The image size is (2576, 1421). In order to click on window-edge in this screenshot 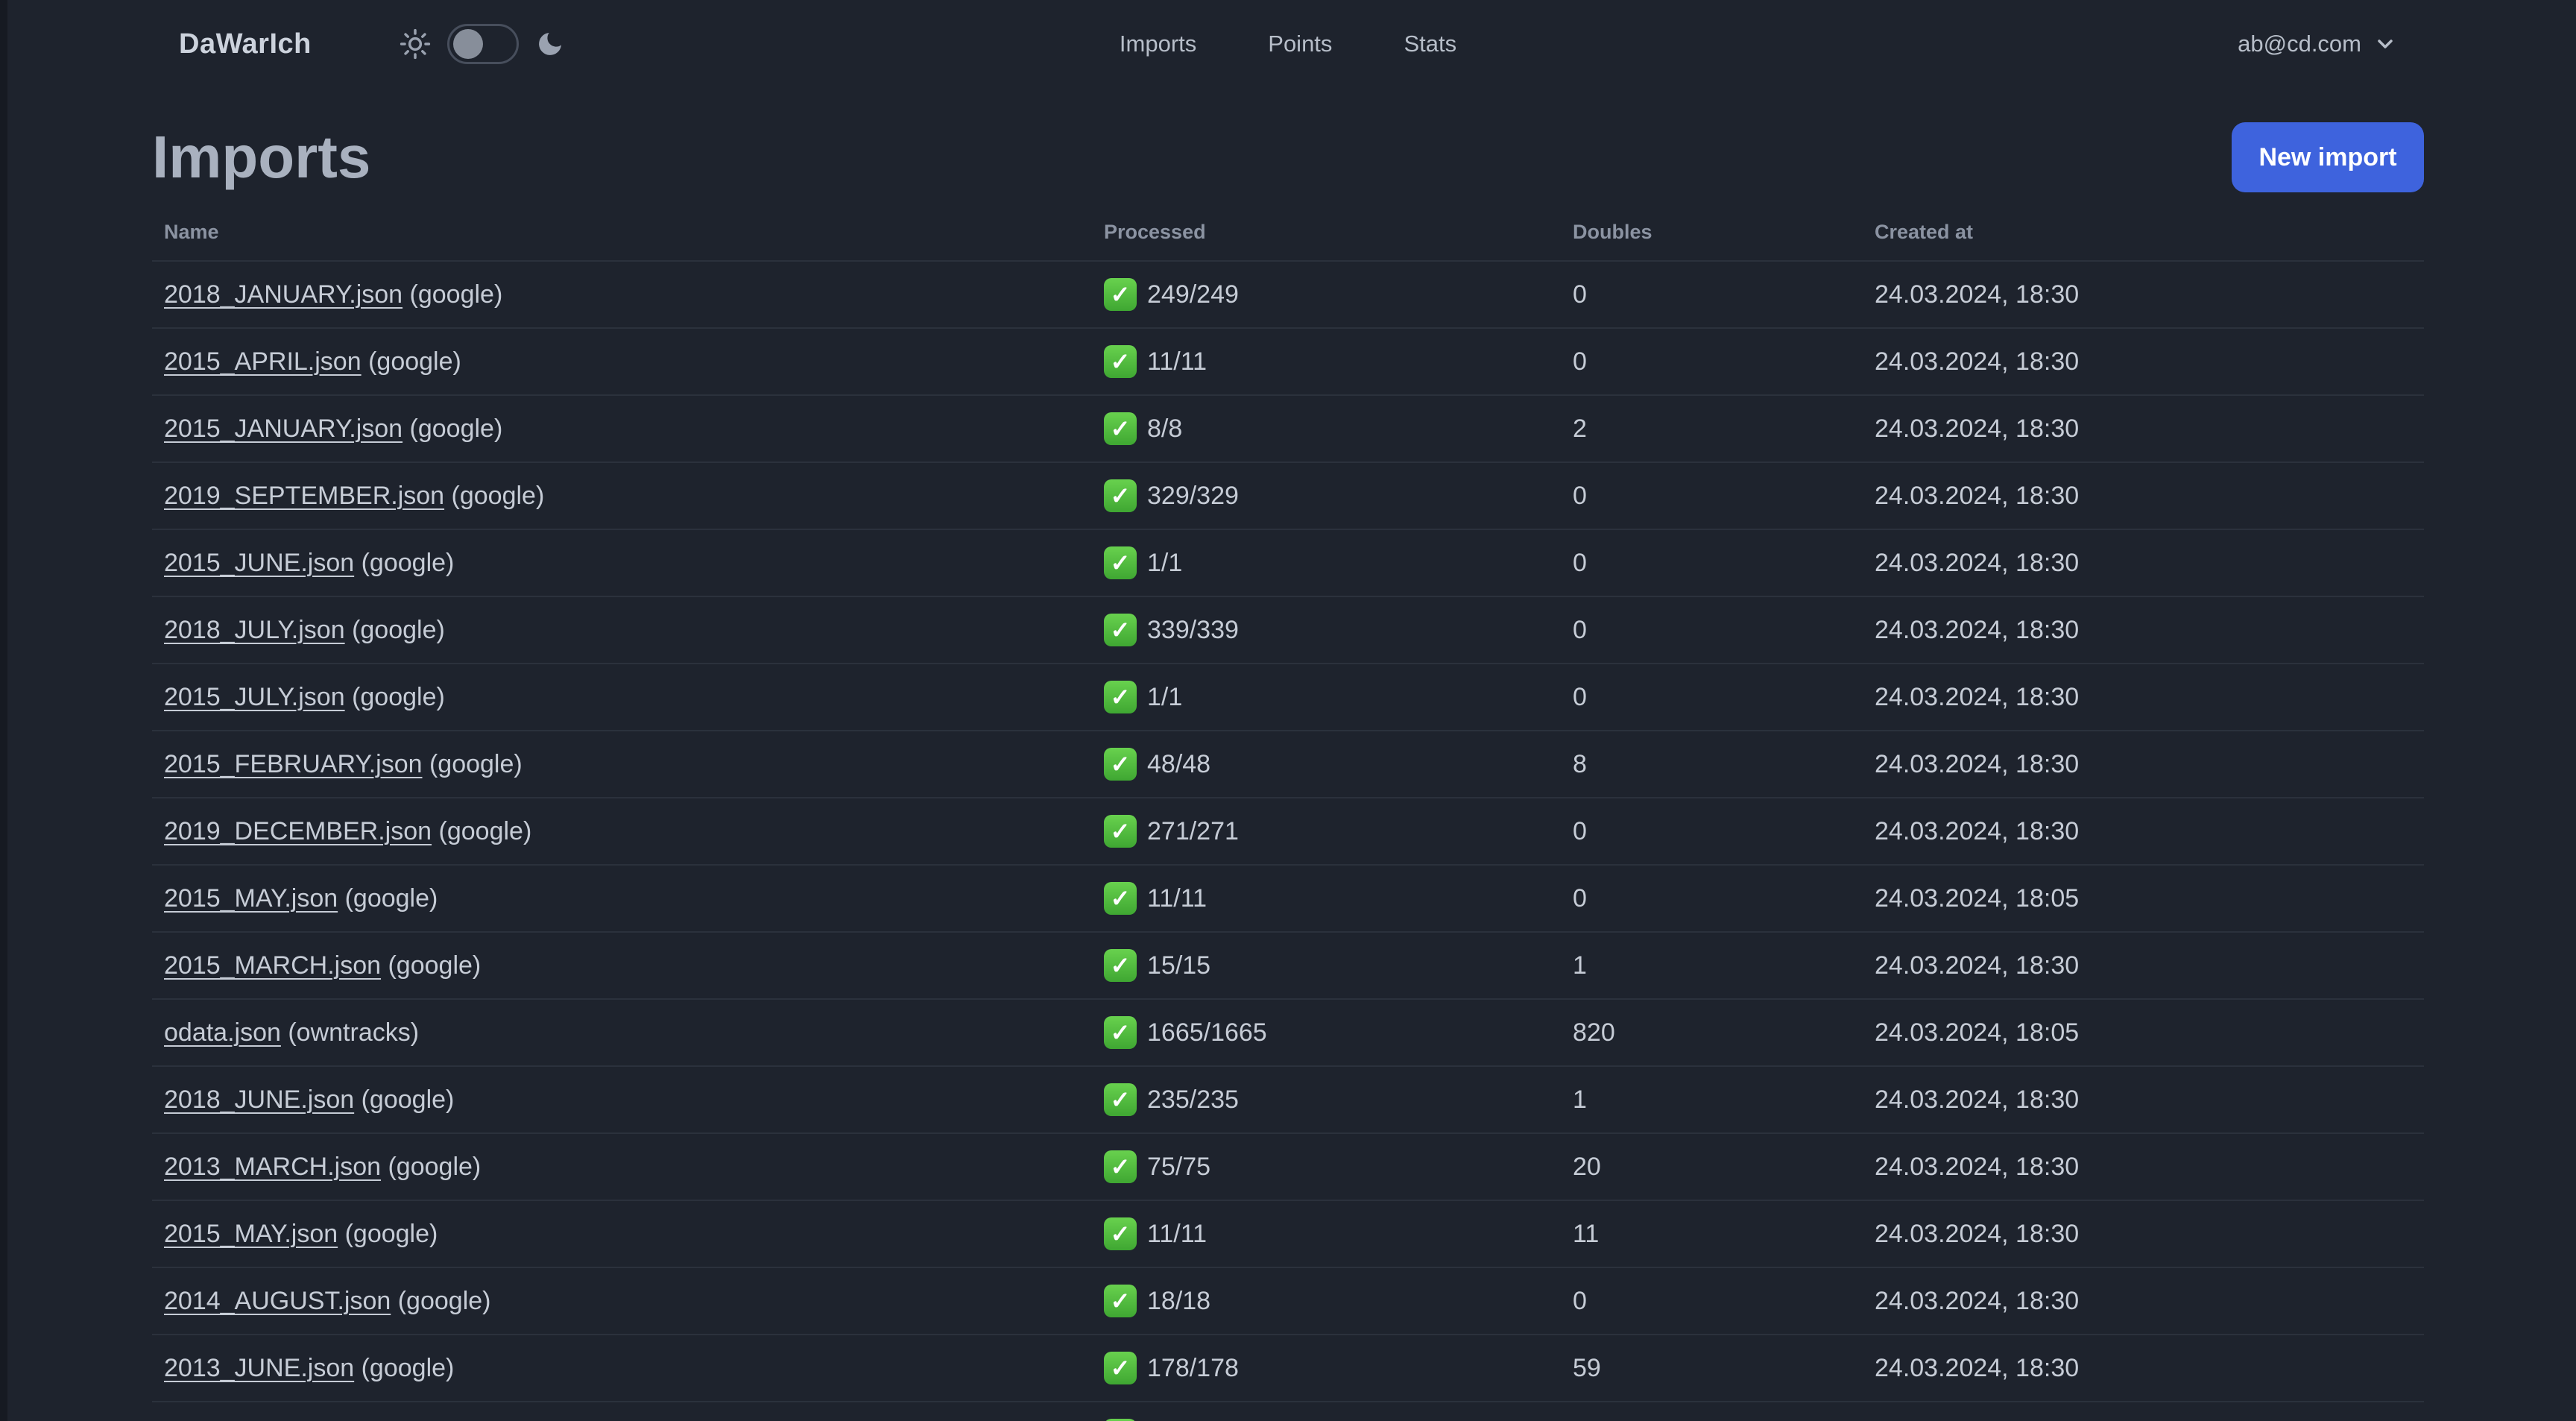, I will do `click(3, 710)`.